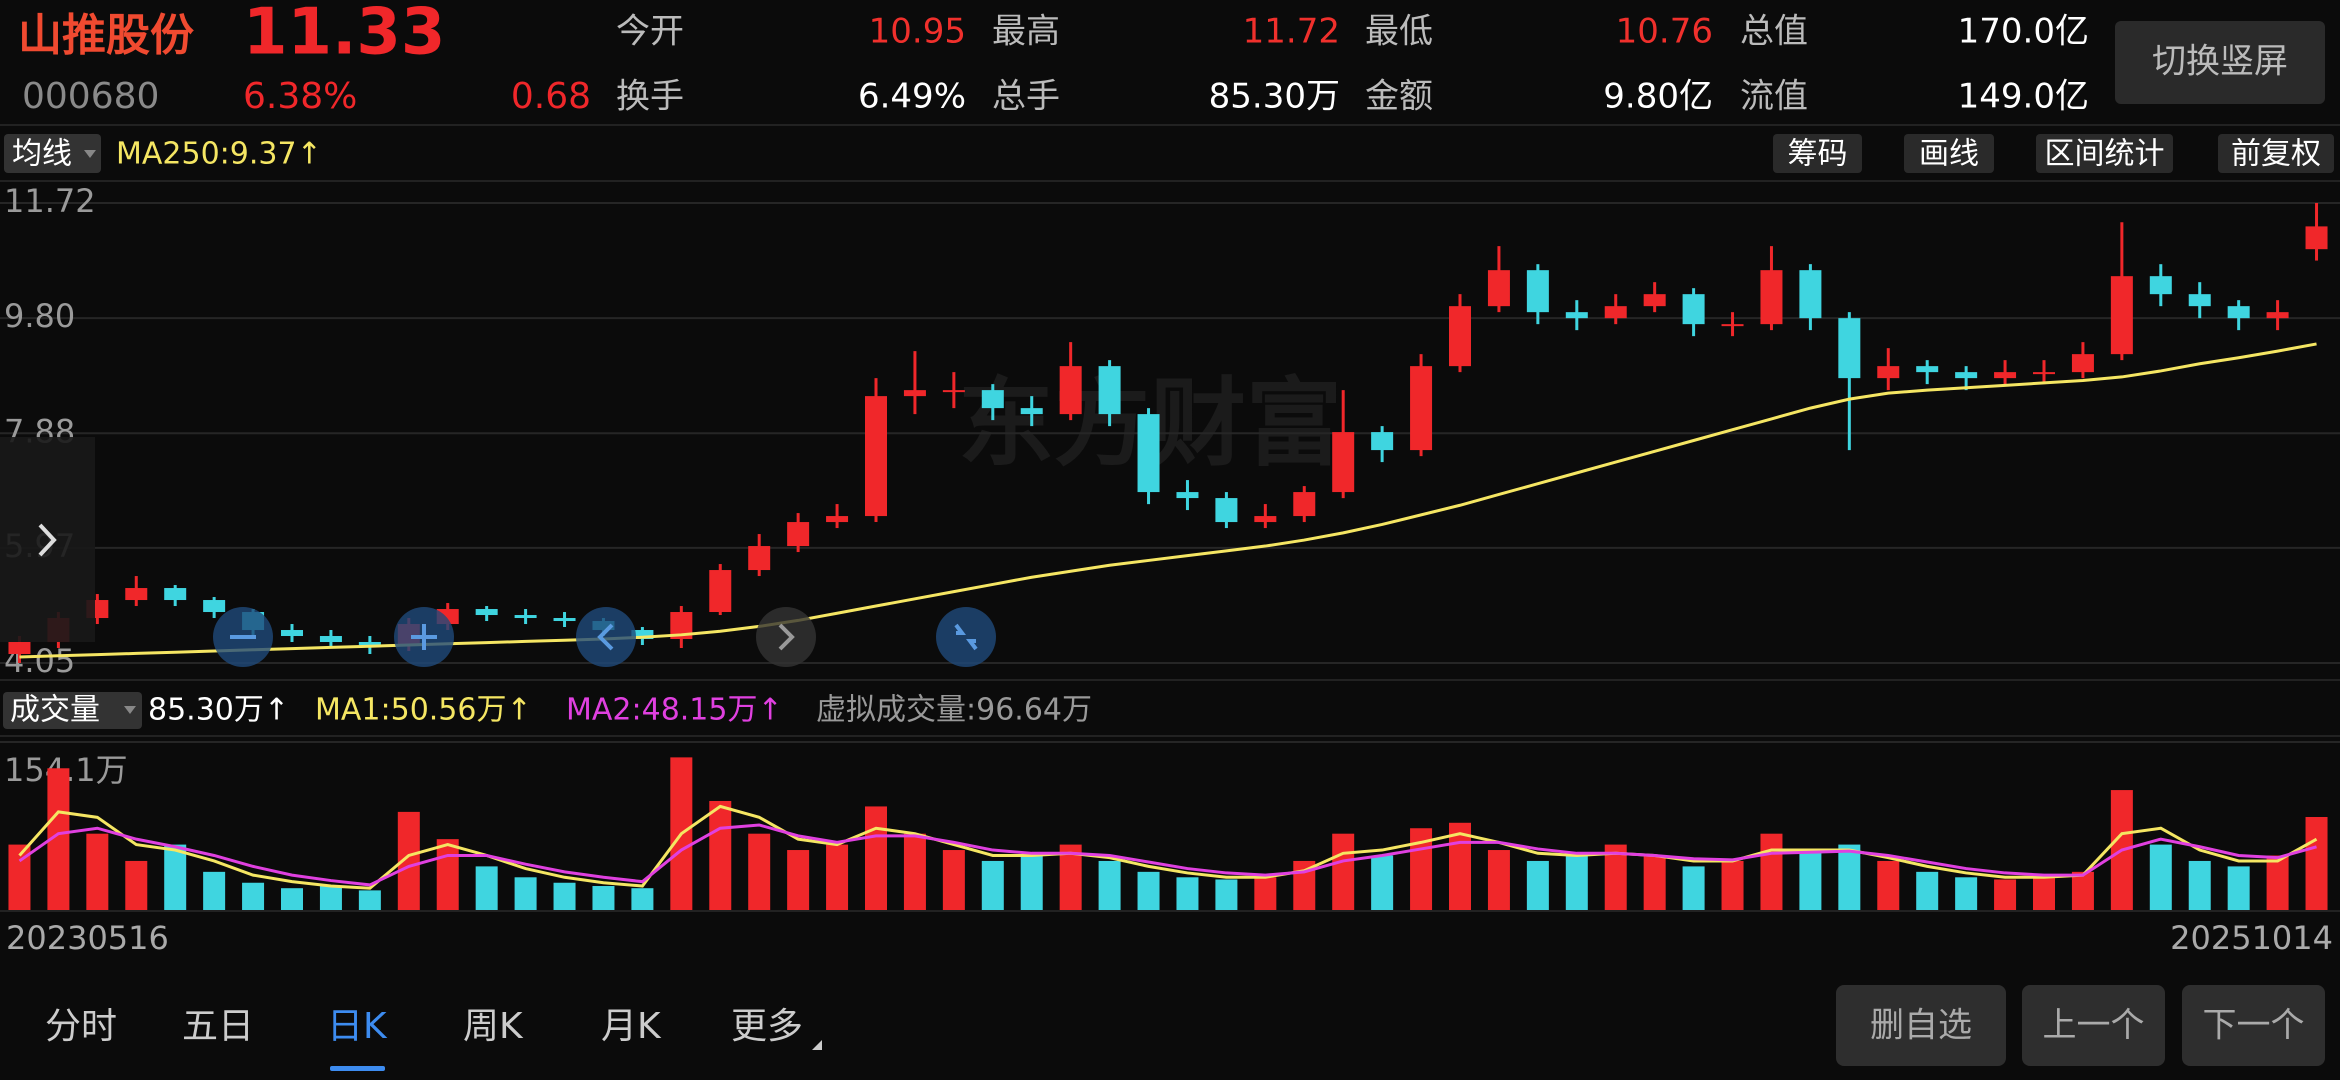 This screenshot has width=2340, height=1080. Describe the element at coordinates (650, 32) in the screenshot. I see `stat-label: 今开` at that location.